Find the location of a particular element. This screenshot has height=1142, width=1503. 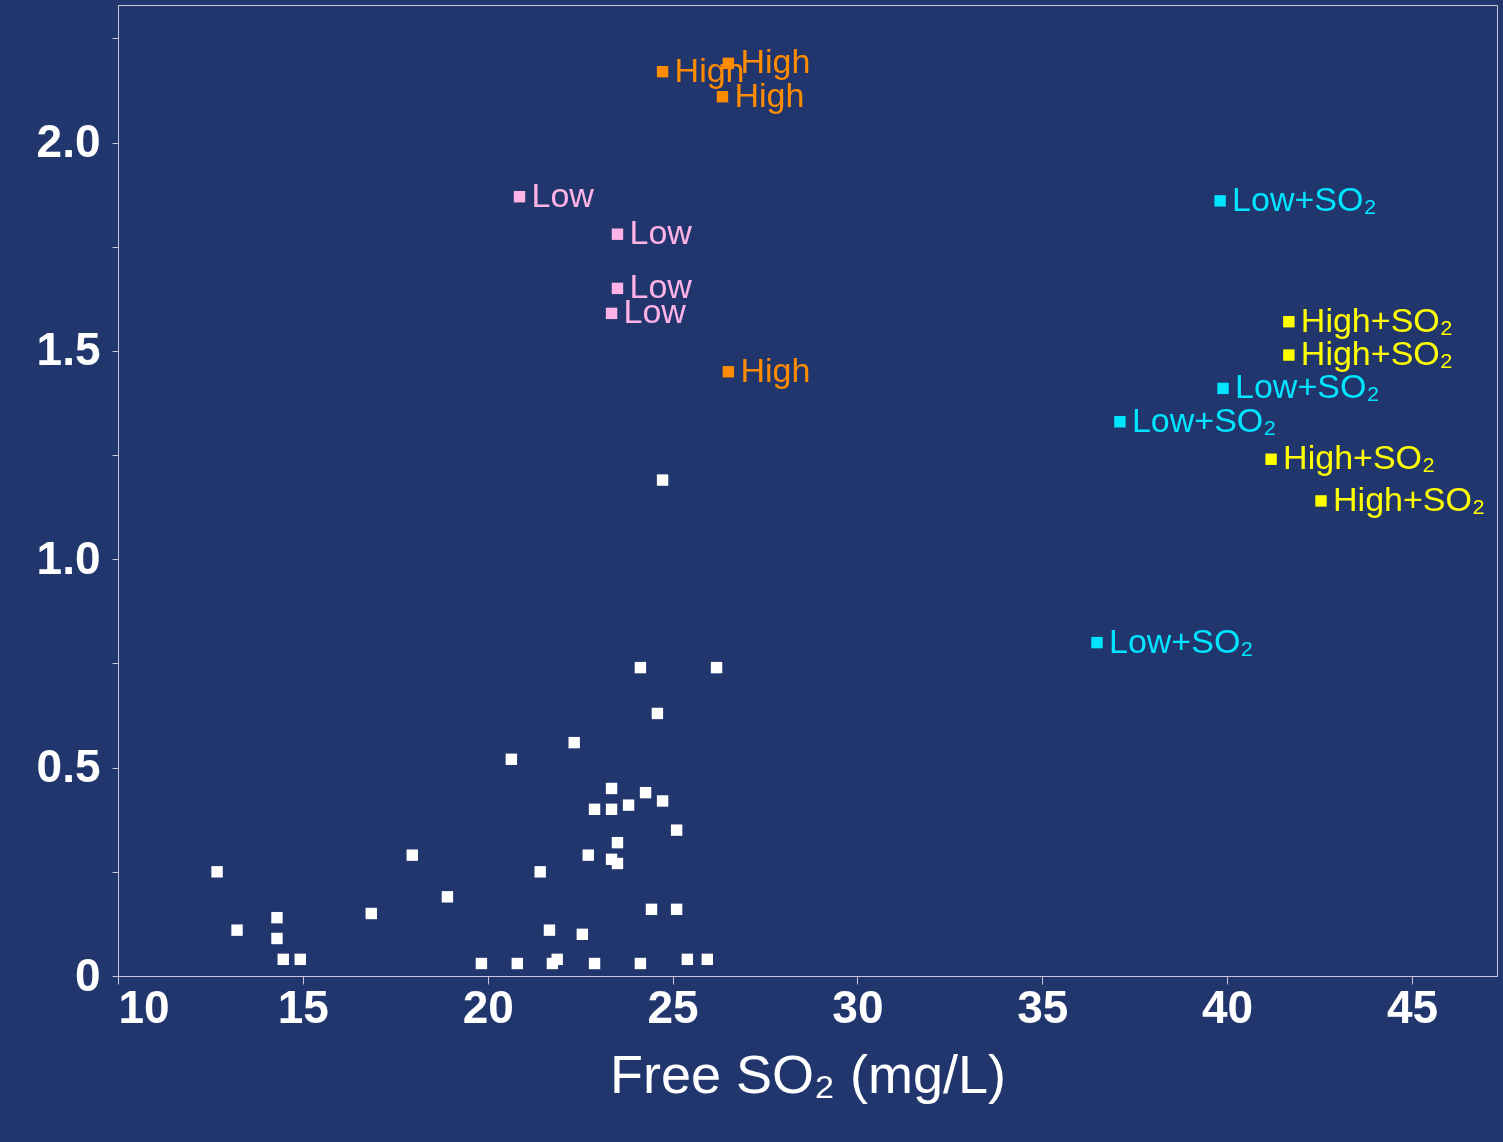

x-tick-label: 35 is located at coordinates (1043, 1006).